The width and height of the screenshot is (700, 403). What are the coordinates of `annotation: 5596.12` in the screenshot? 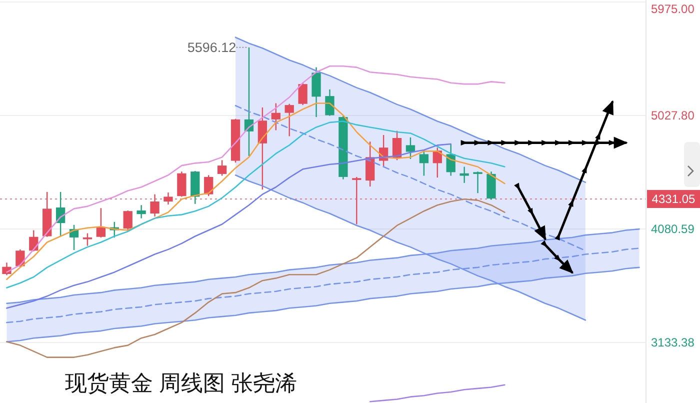 It's located at (211, 47).